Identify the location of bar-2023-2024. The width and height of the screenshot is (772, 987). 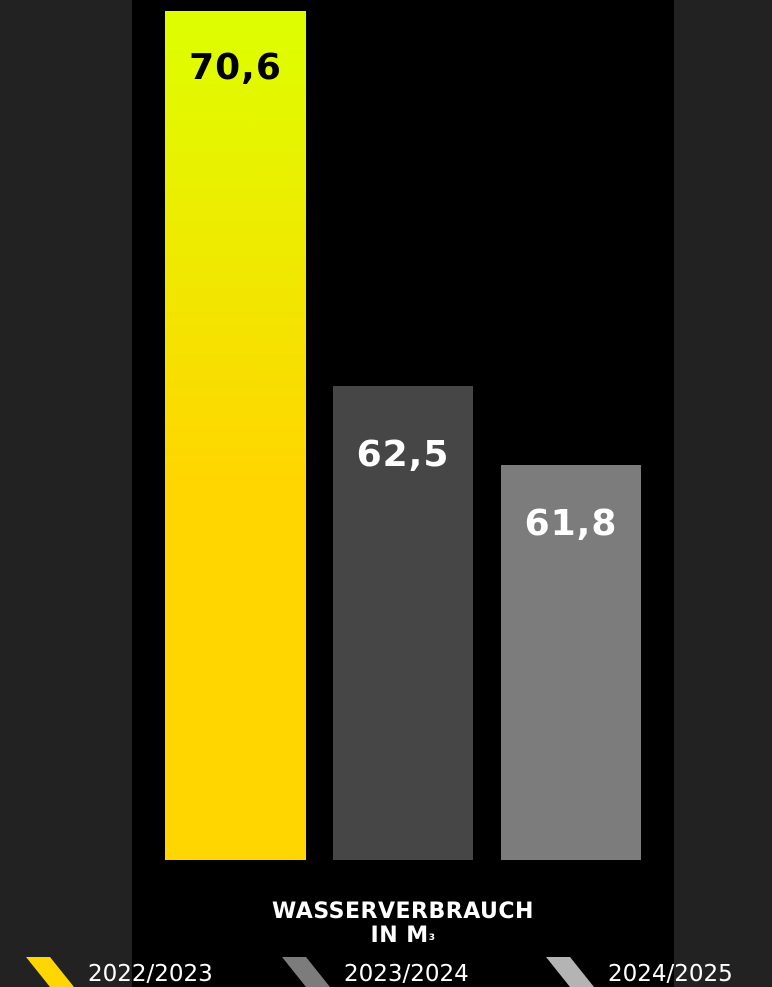
(403, 623).